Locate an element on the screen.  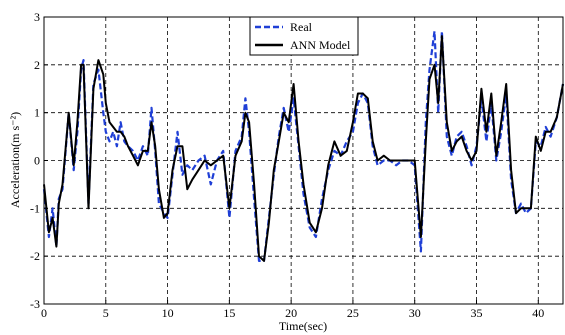
x-tick-label: 35 is located at coordinates (477, 313).